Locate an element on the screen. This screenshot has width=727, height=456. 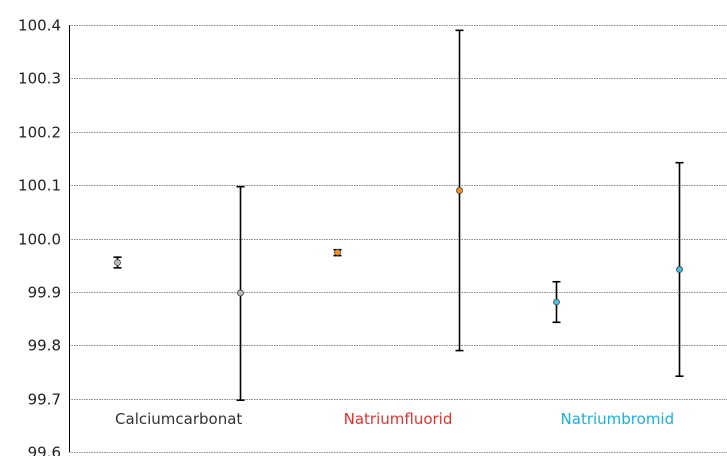
y-tick-label: 99.6 is located at coordinates (44, 450).